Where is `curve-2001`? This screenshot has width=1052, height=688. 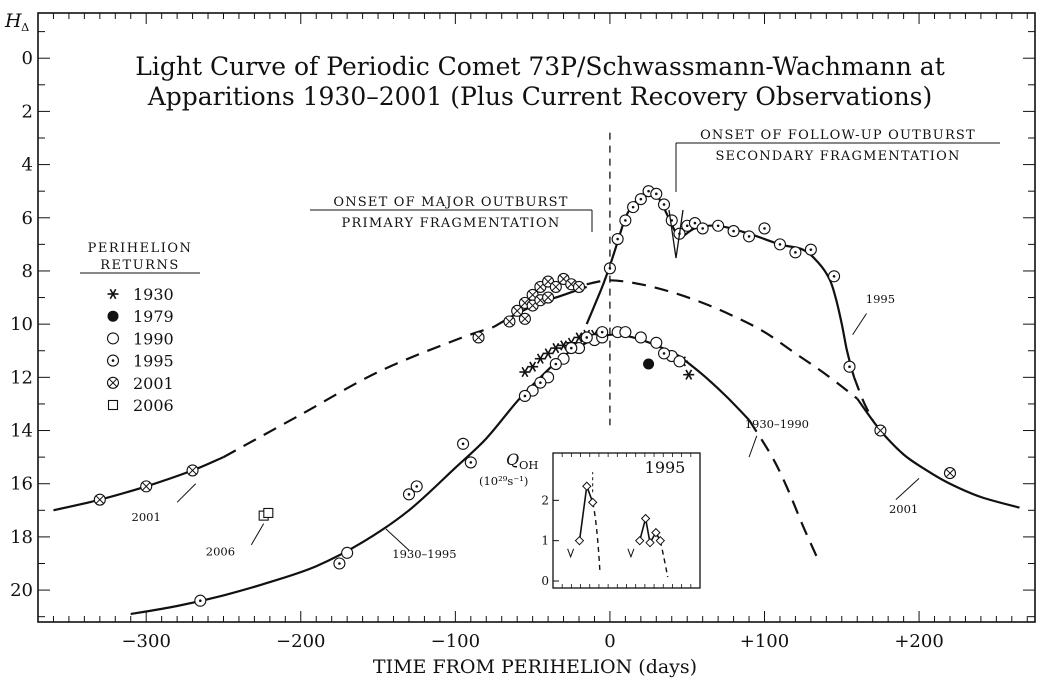
curve-2001 is located at coordinates (358, 392).